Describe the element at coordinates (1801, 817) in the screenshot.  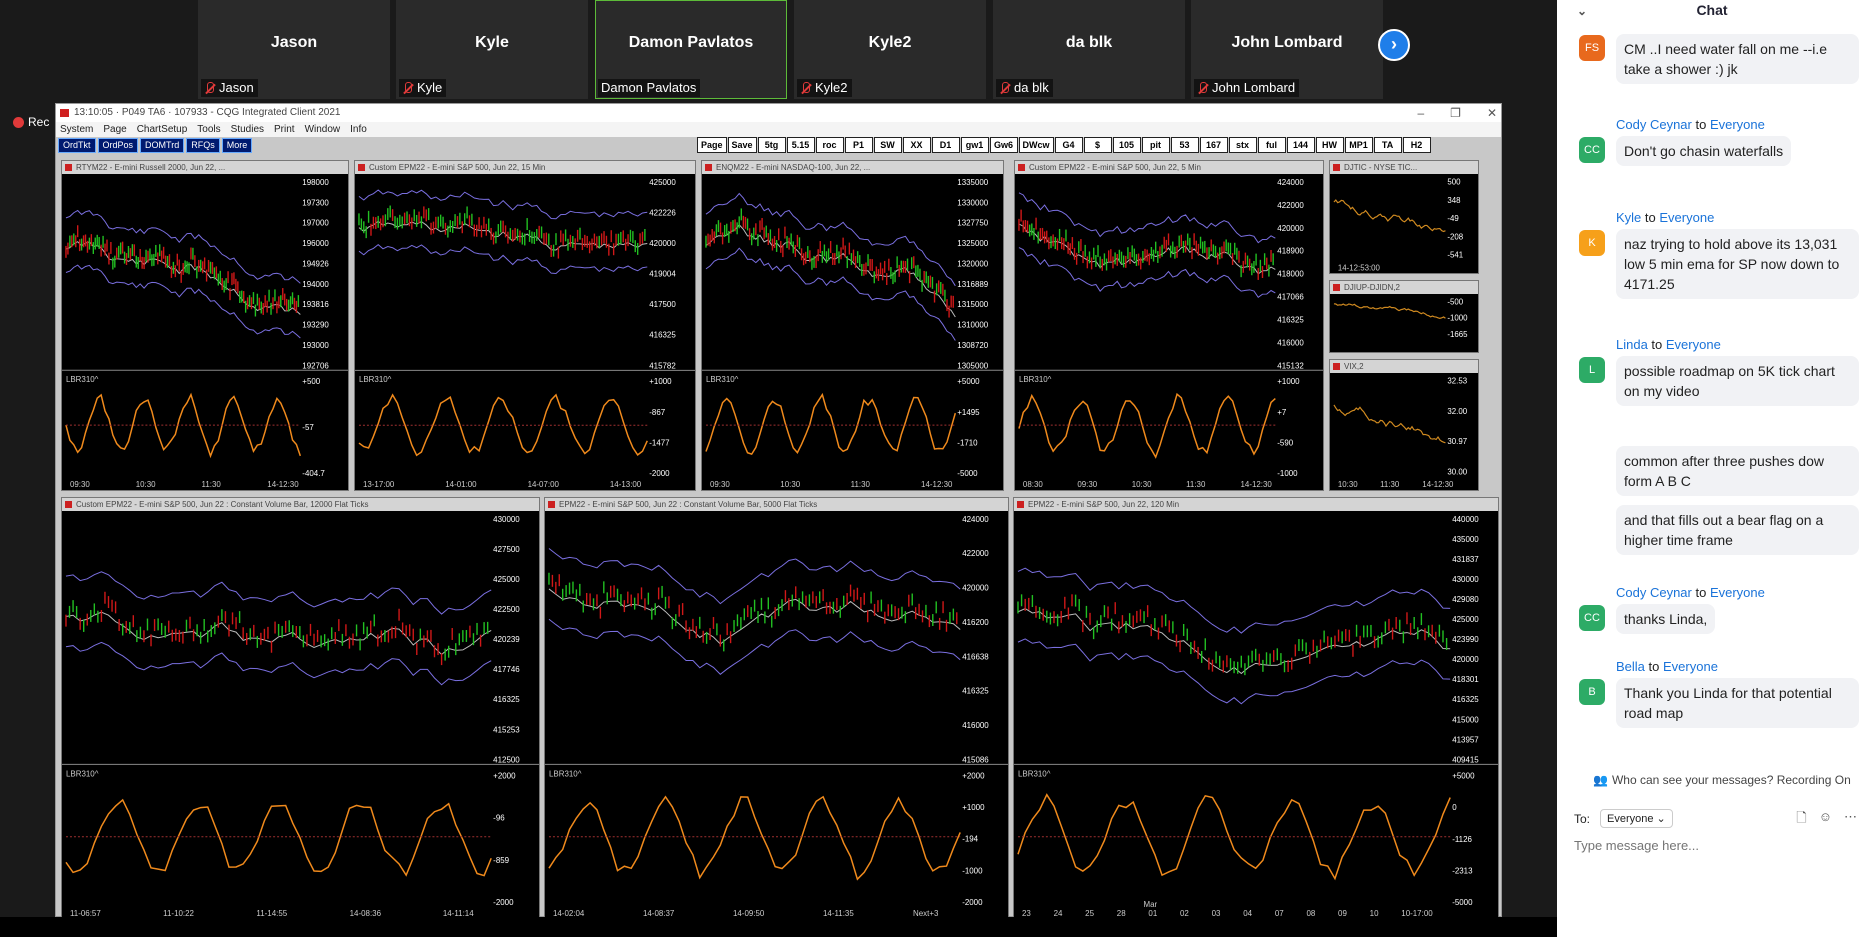
I see `file-icon: 🗋` at that location.